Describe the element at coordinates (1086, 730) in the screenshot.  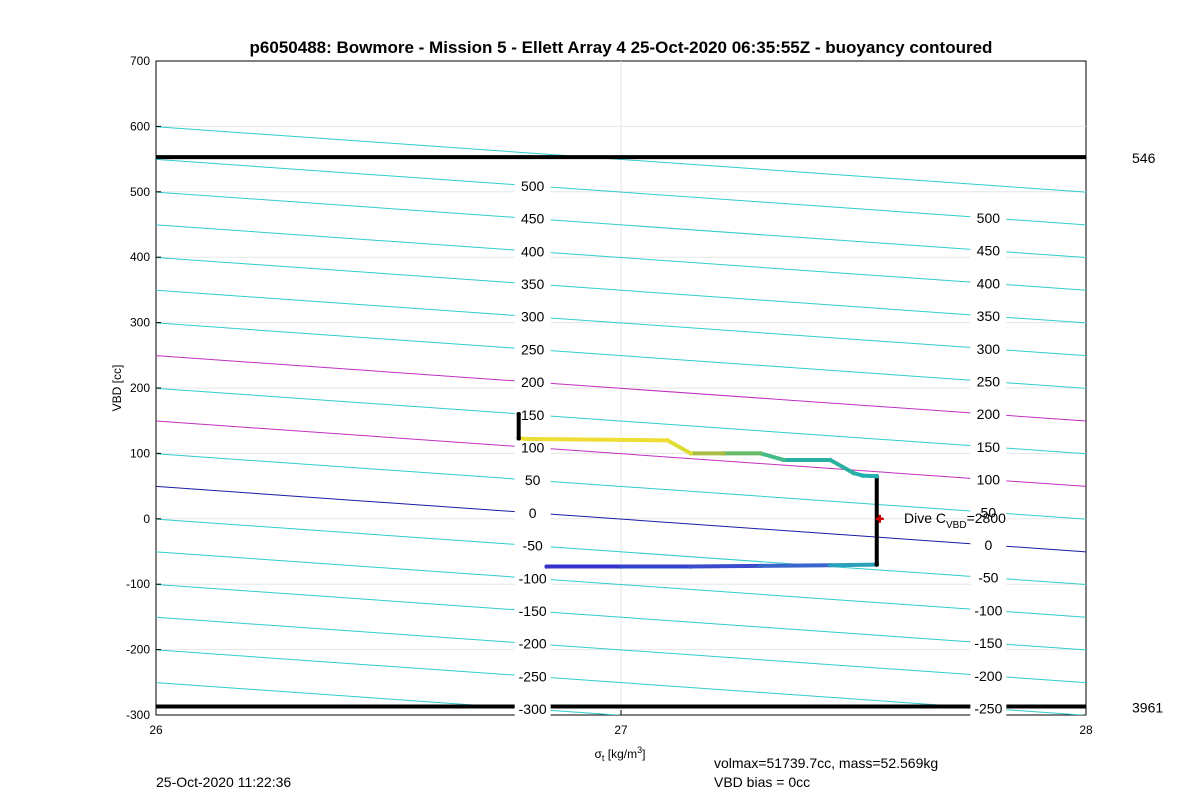
I see `x-tick-label: 28` at that location.